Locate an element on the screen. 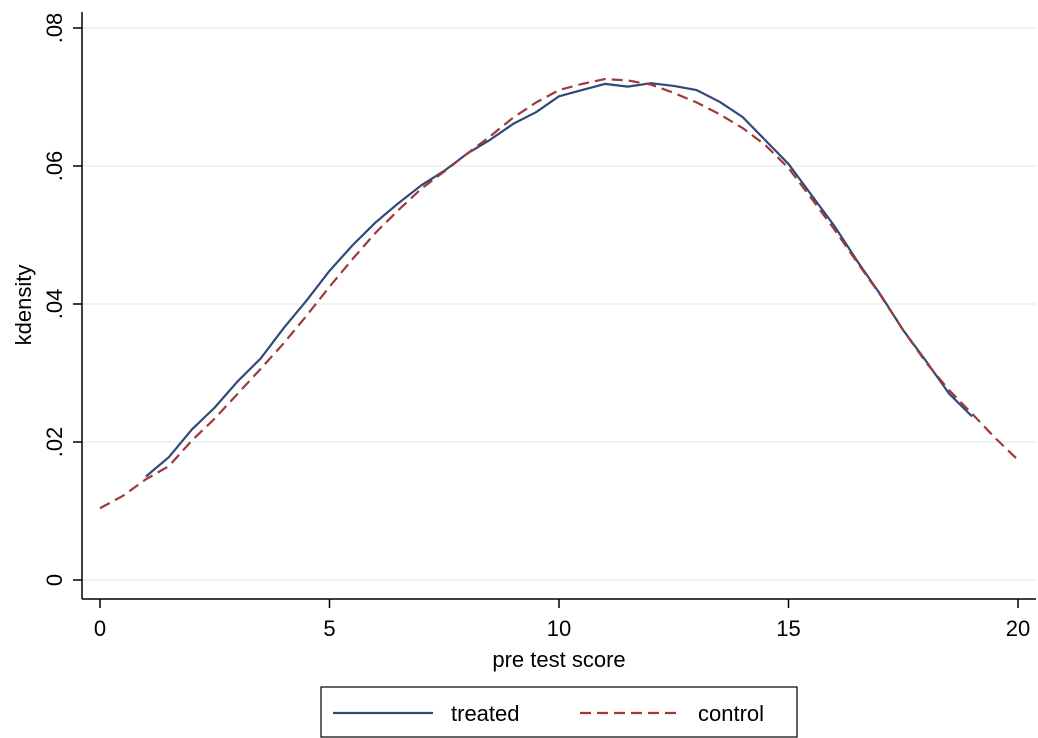  legend: treated control is located at coordinates (559, 712).